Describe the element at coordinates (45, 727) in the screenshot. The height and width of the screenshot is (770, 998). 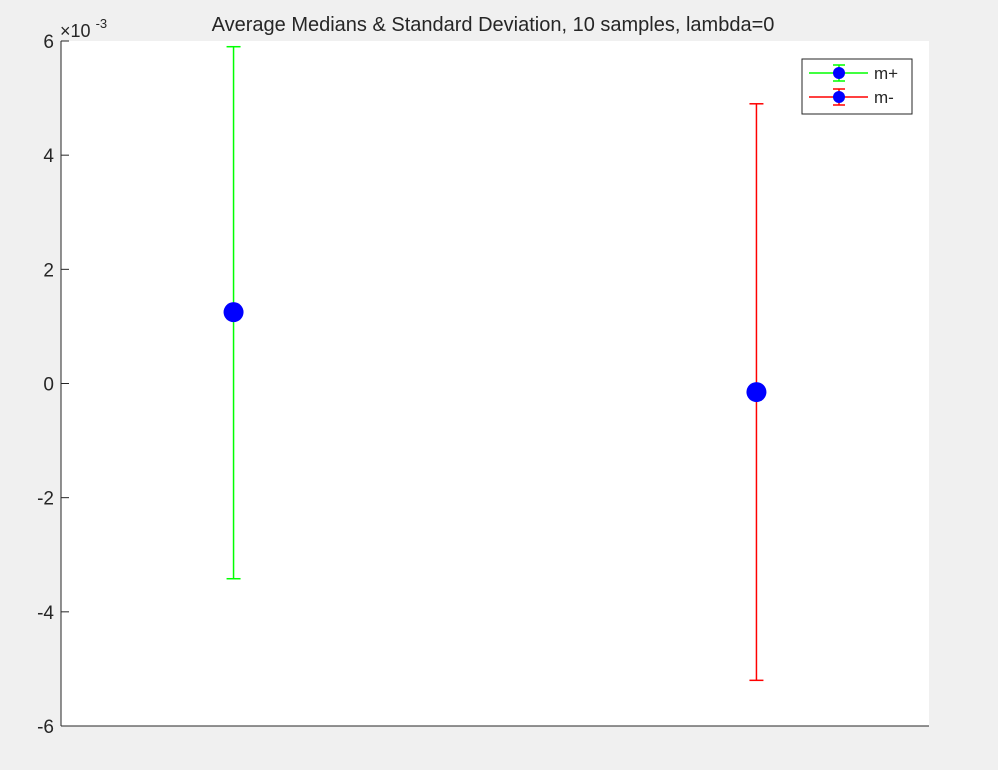
I see `y-tick-label: -6` at that location.